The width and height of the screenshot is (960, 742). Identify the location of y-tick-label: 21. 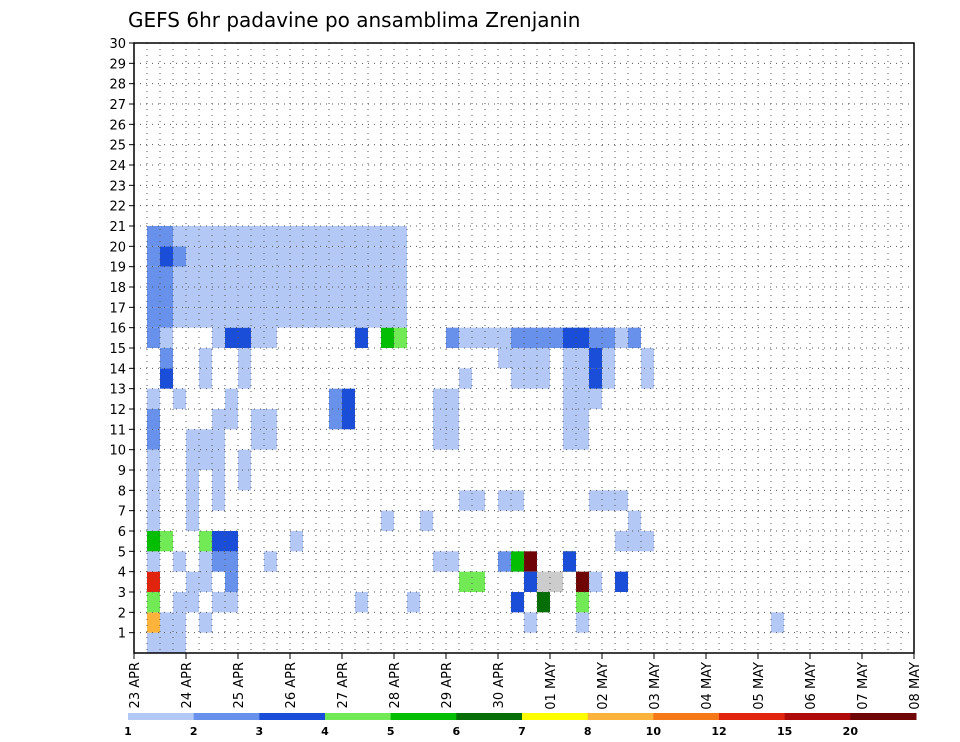
(117, 227).